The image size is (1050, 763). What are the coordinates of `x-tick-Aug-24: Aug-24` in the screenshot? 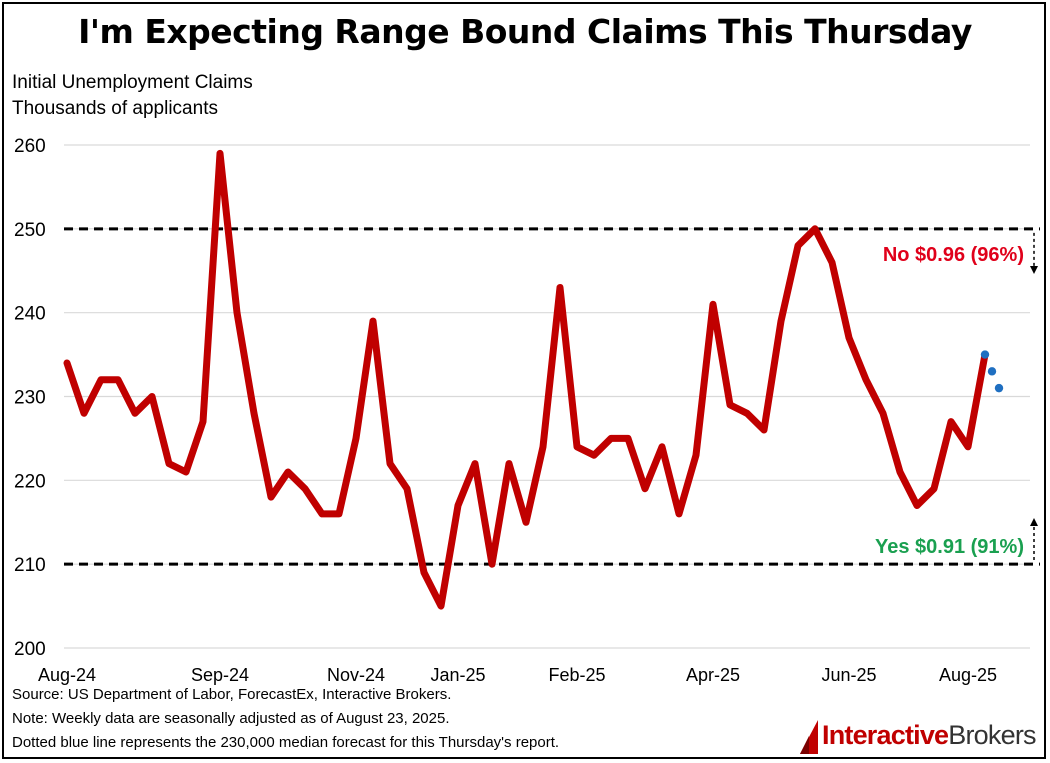 It's located at (67, 675).